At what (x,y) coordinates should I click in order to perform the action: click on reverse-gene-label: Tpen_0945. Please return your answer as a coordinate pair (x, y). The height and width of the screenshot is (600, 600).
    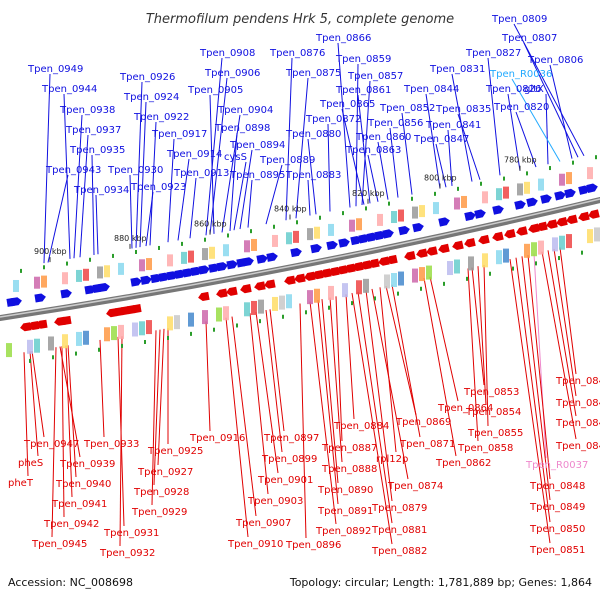
    Looking at the image, I should click on (59, 544).